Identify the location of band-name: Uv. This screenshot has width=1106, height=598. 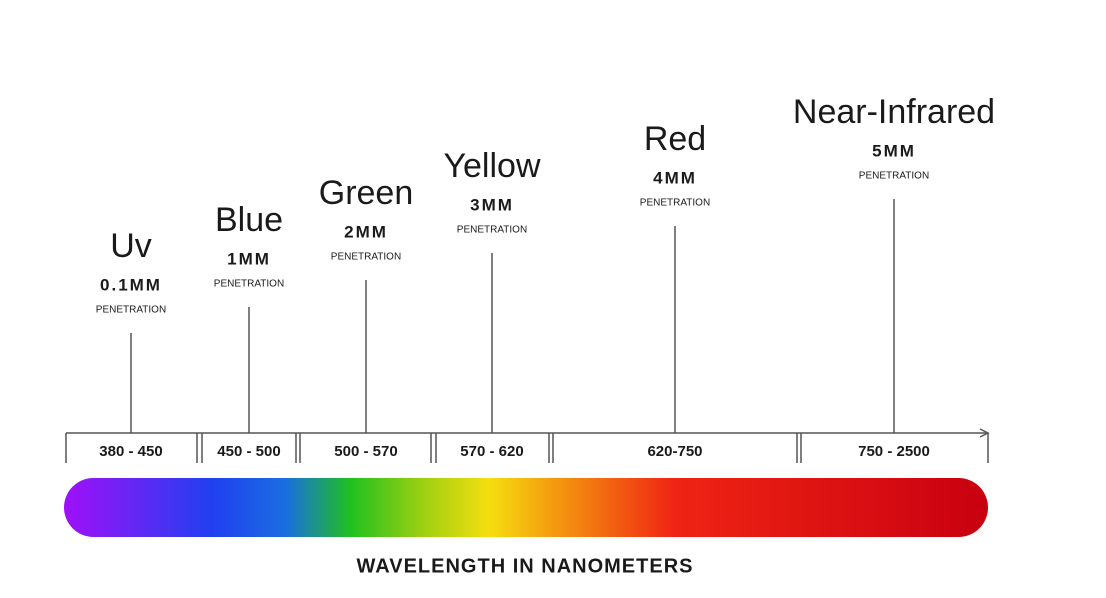
(131, 246).